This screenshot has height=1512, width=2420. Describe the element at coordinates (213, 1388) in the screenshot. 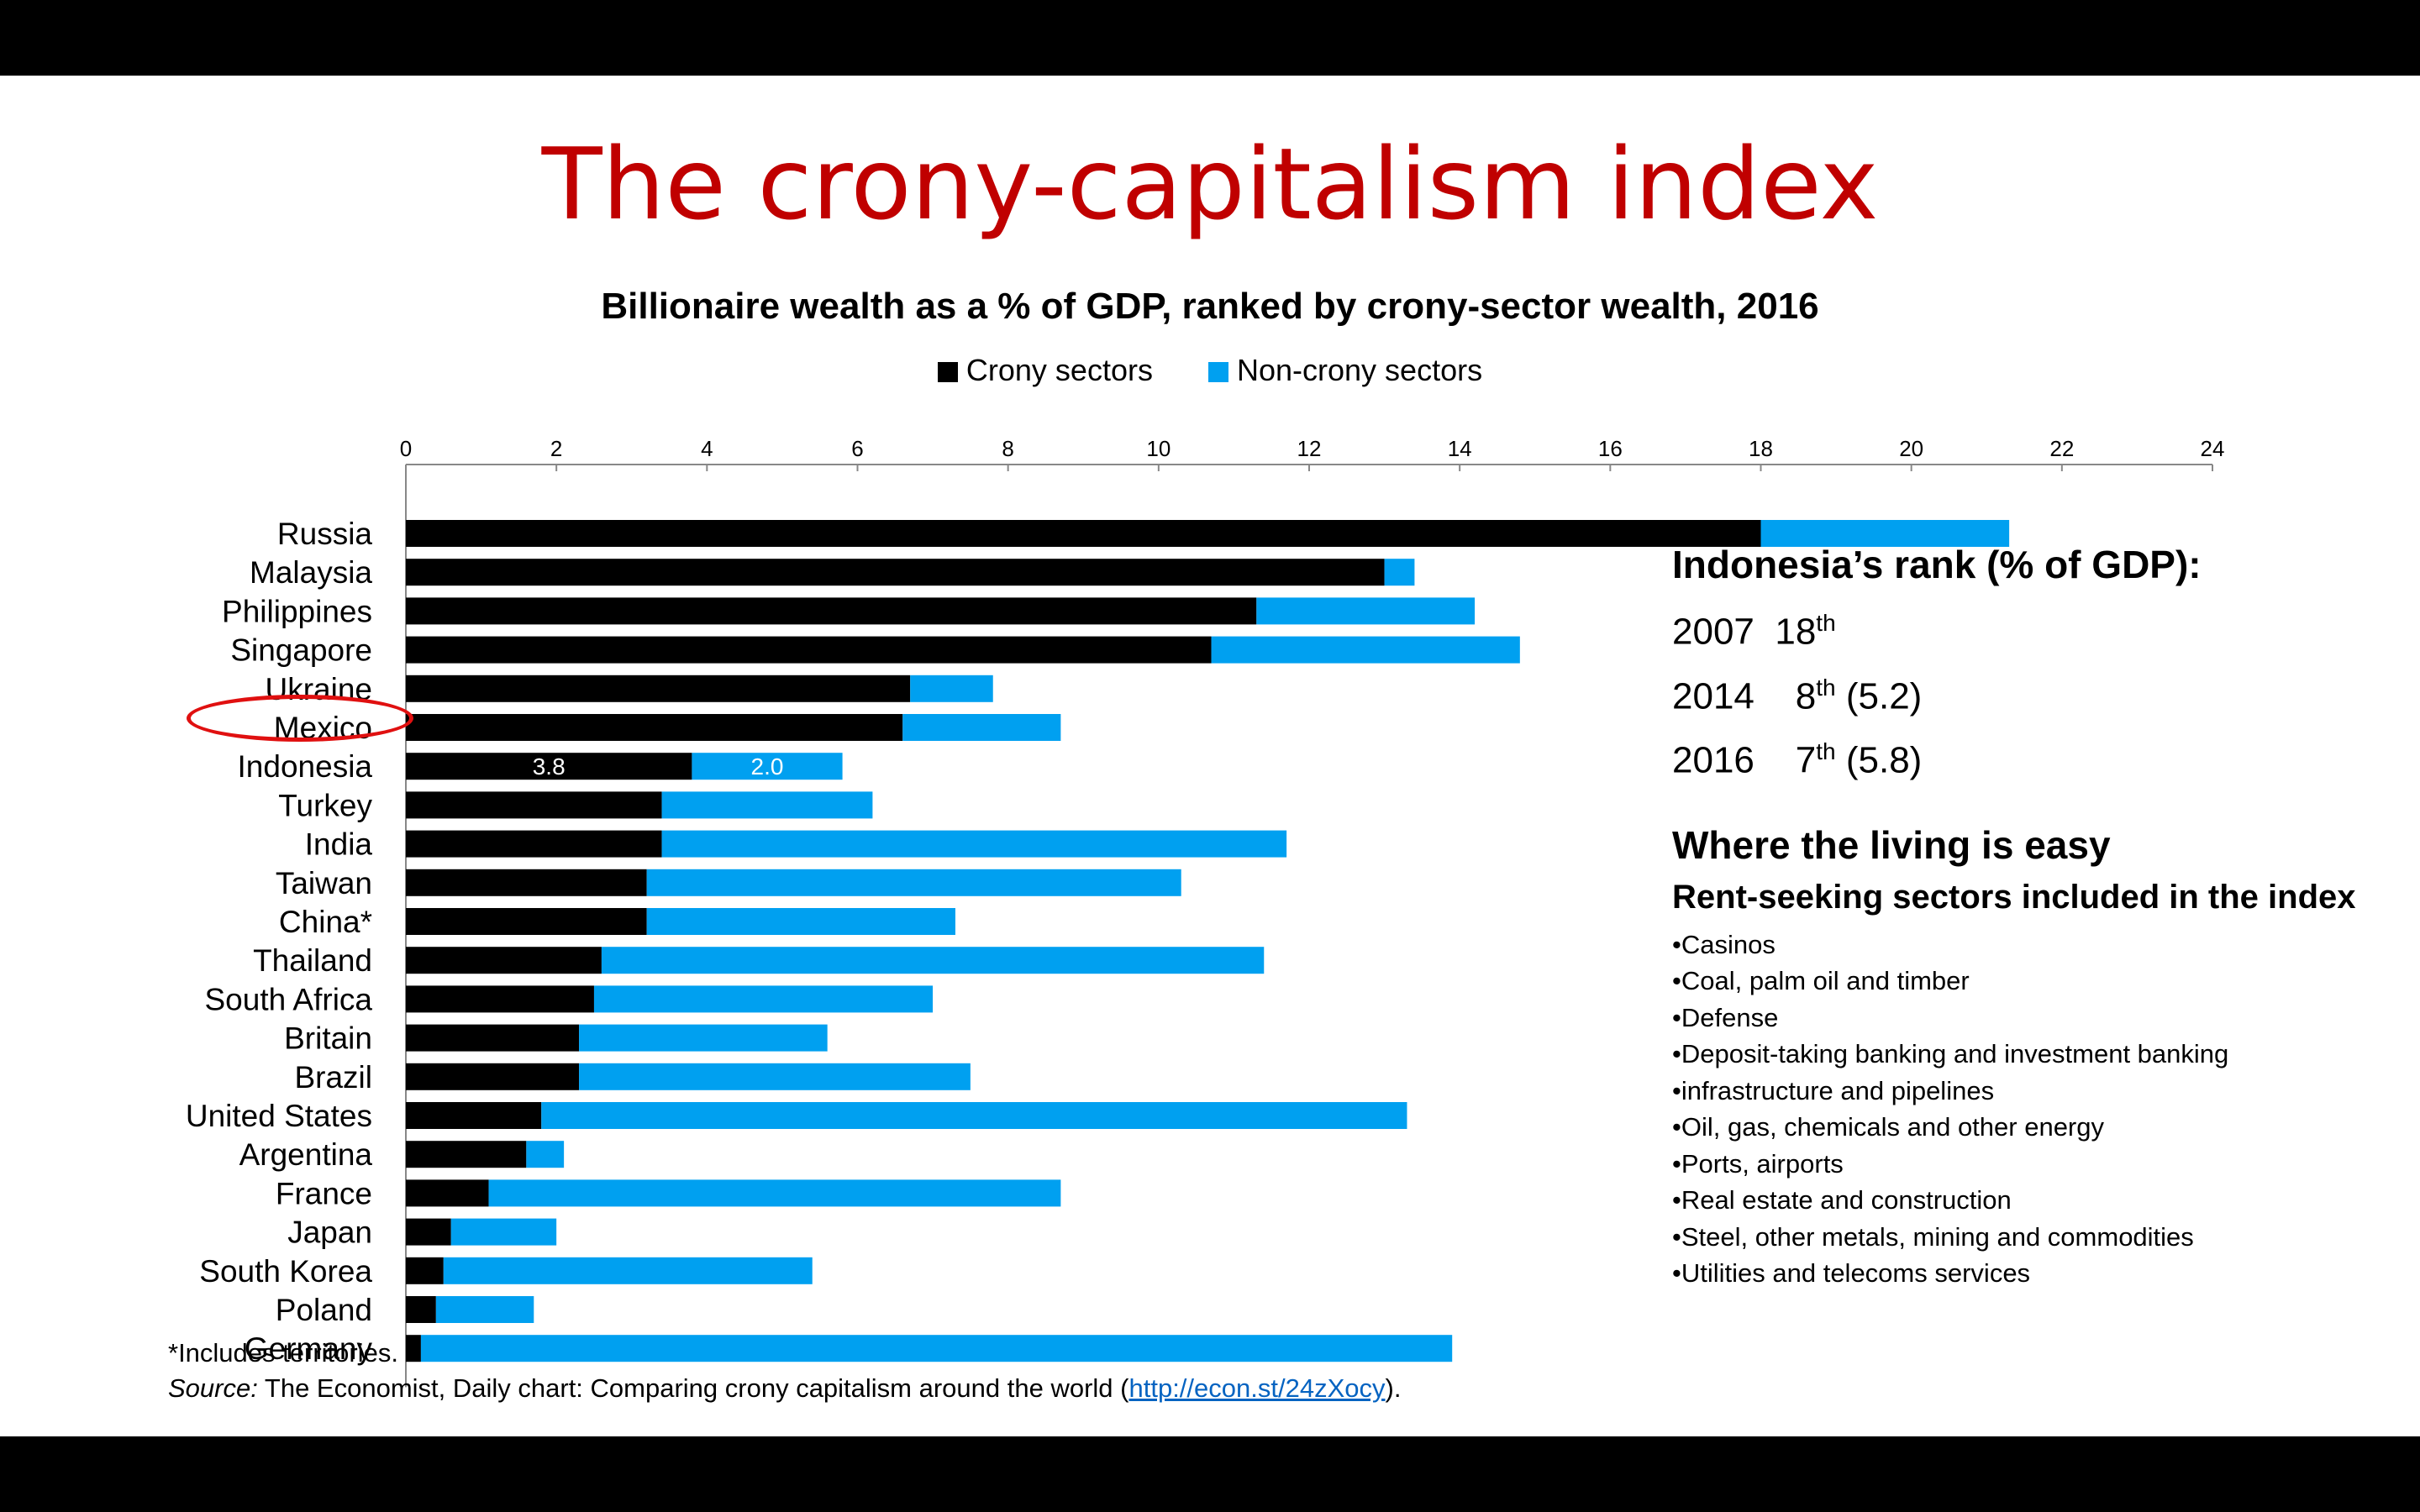

I see `source-label: Source:` at that location.